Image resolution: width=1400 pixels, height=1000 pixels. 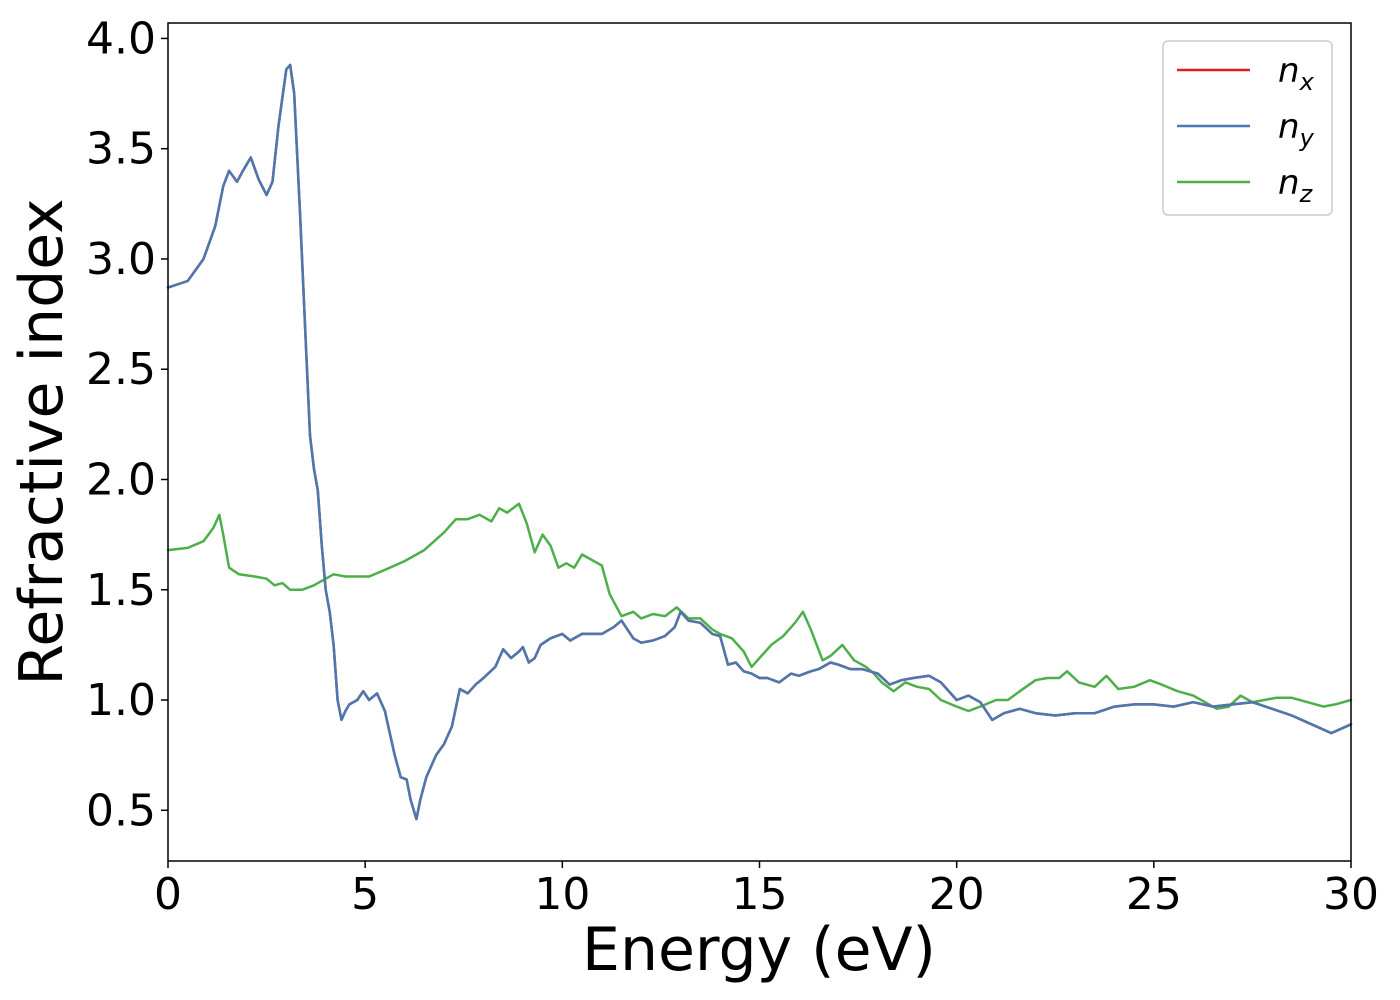 I want to click on x-tick-label: 15, so click(x=760, y=894).